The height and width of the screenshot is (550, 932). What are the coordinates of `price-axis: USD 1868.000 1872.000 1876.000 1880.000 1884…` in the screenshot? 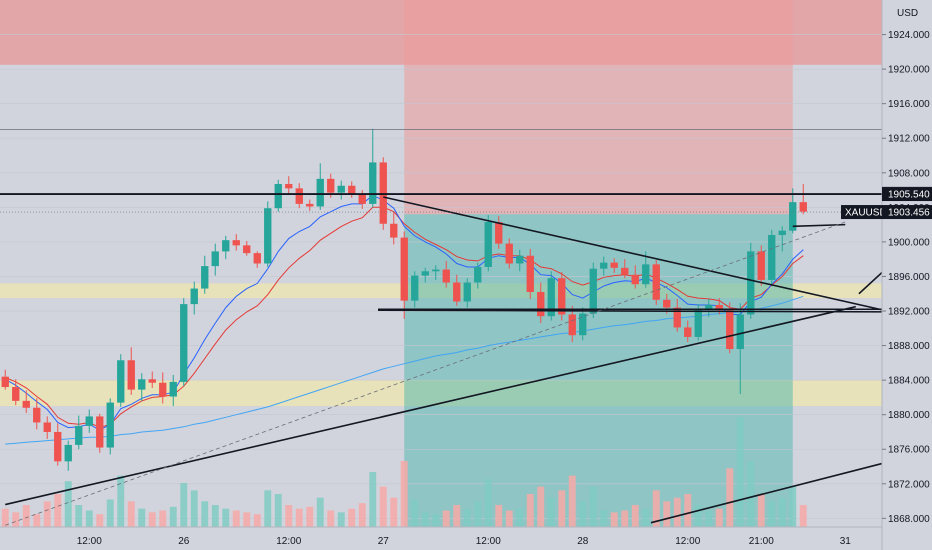 It's located at (906, 275).